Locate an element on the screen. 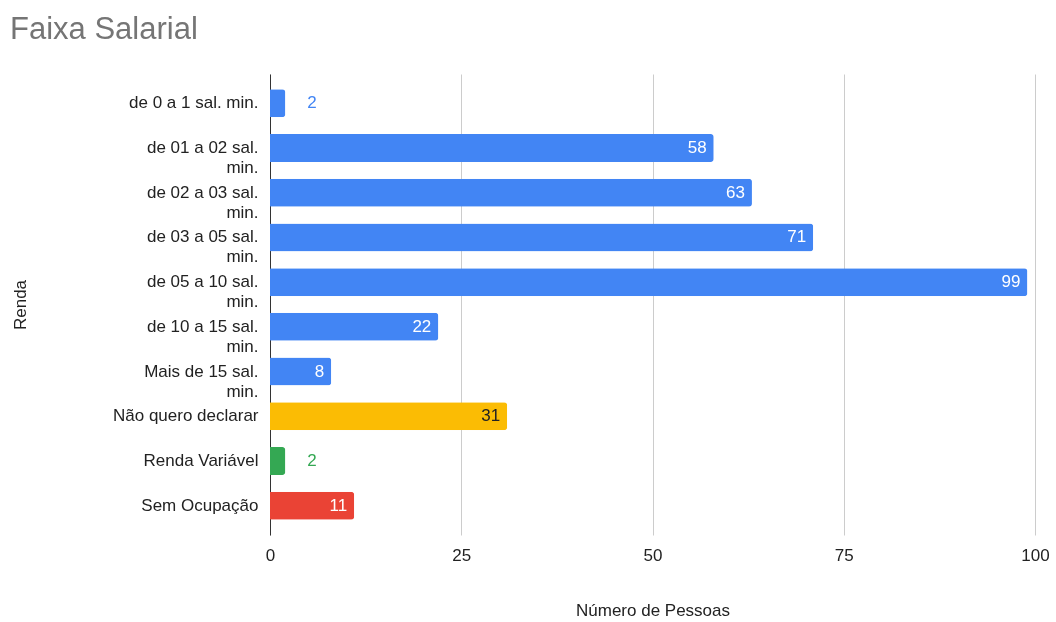  data-label: 8 is located at coordinates (319, 371).